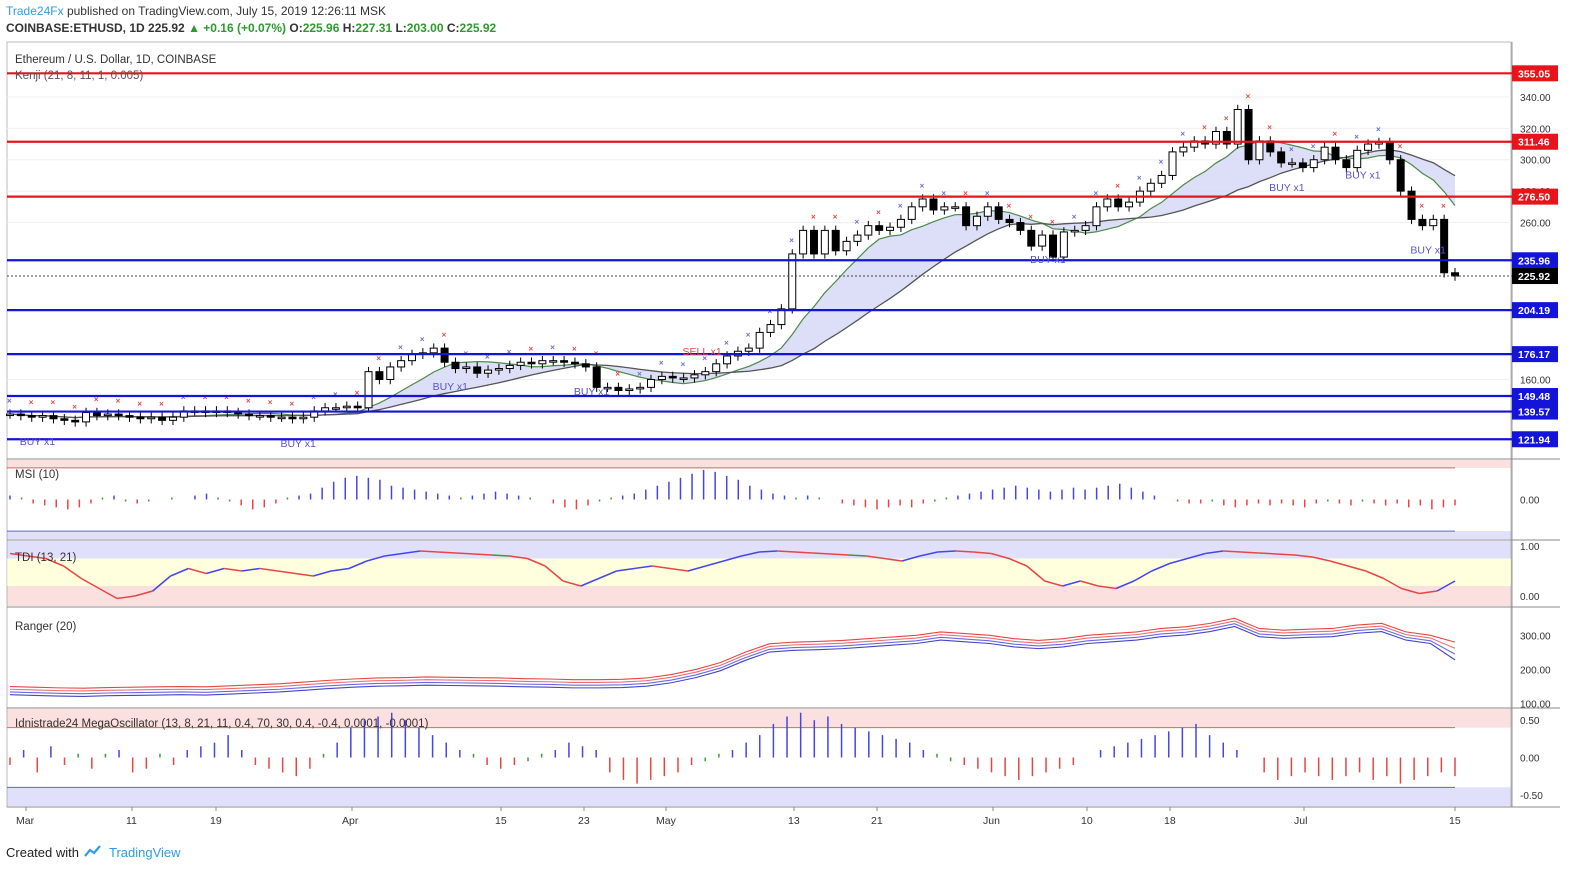 The width and height of the screenshot is (1588, 881). Describe the element at coordinates (1363, 175) in the screenshot. I see `signal-label: BUY x1` at that location.